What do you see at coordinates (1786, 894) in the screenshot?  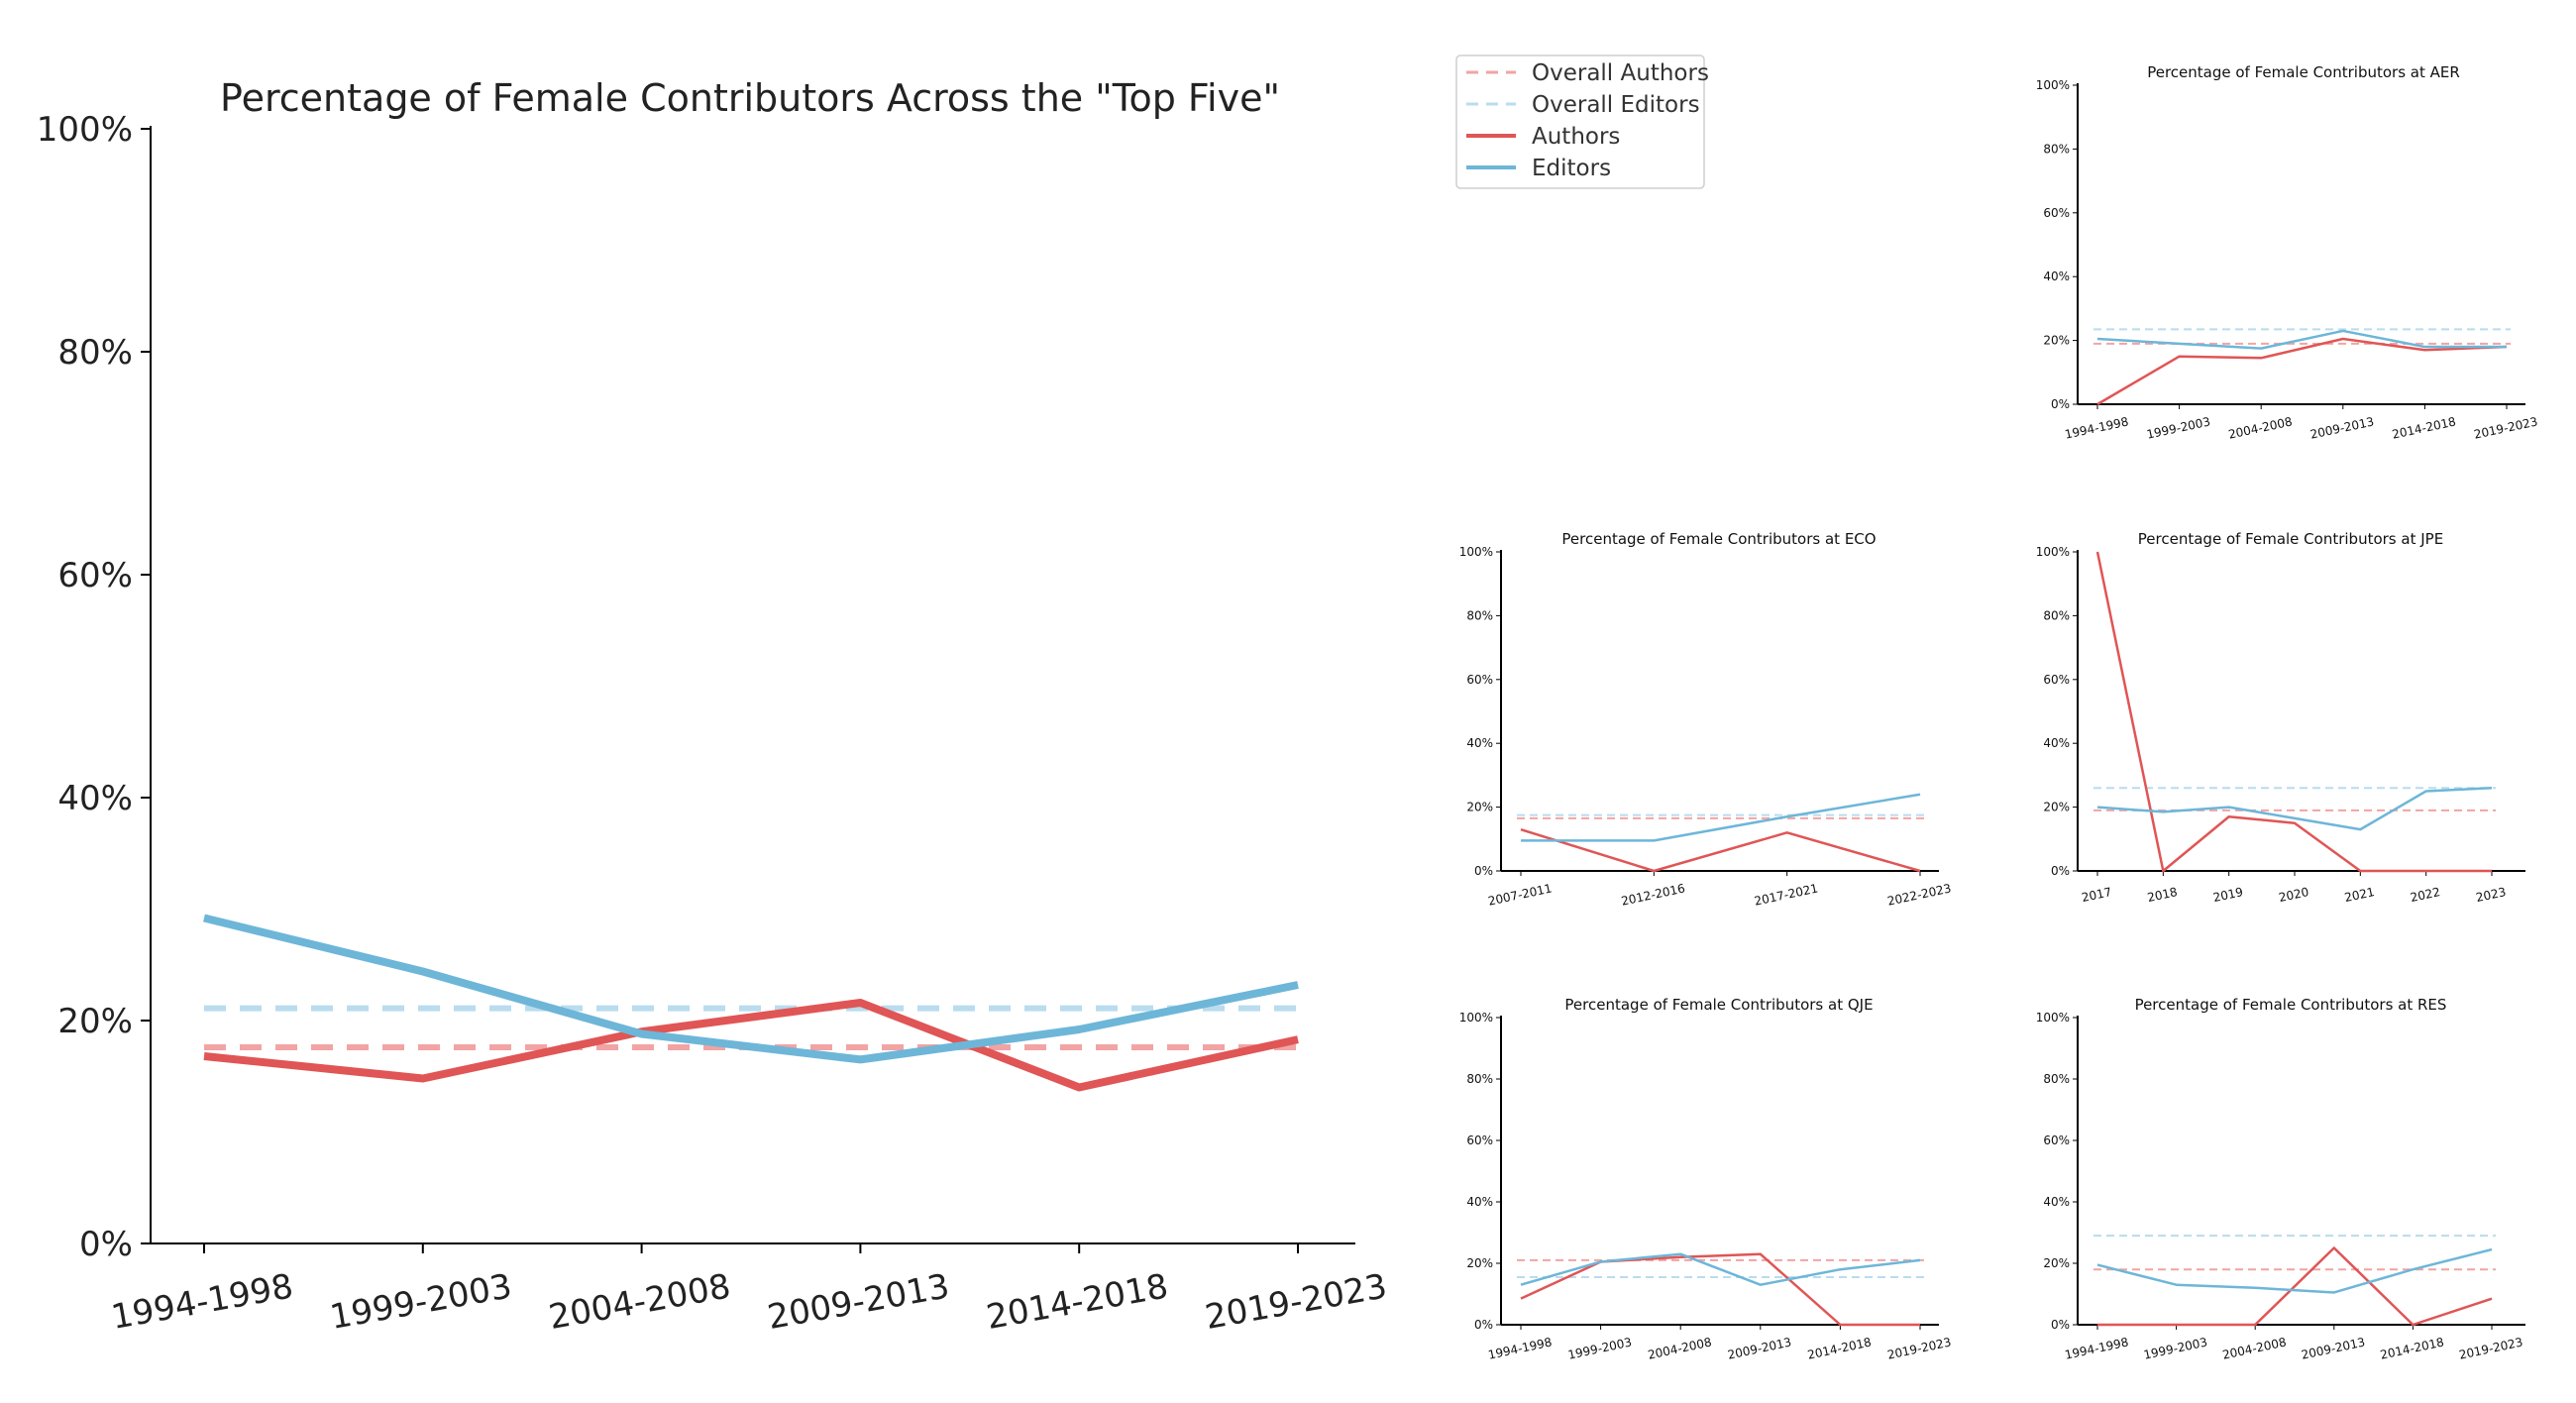 I see `x-tick-label: 2017-2021` at bounding box center [1786, 894].